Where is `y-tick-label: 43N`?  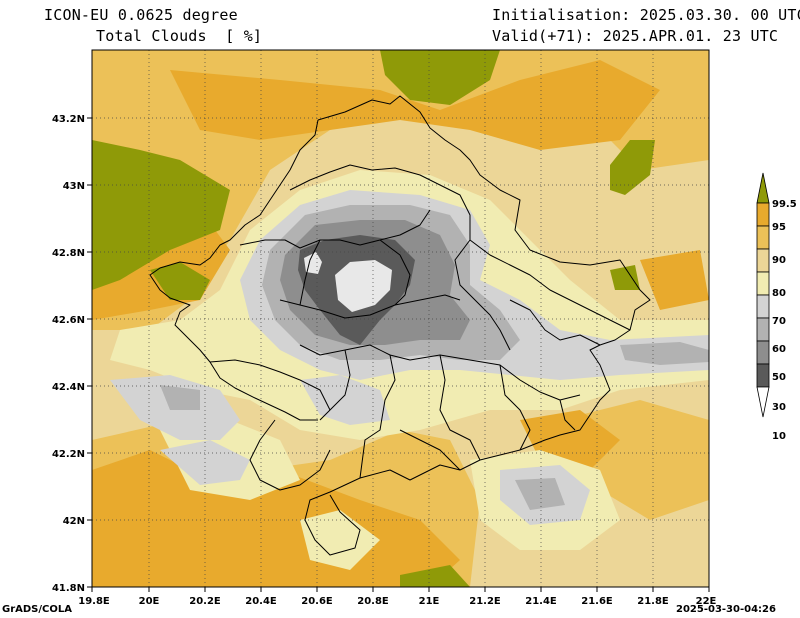
y-tick-label: 43N is located at coordinates (74, 186).